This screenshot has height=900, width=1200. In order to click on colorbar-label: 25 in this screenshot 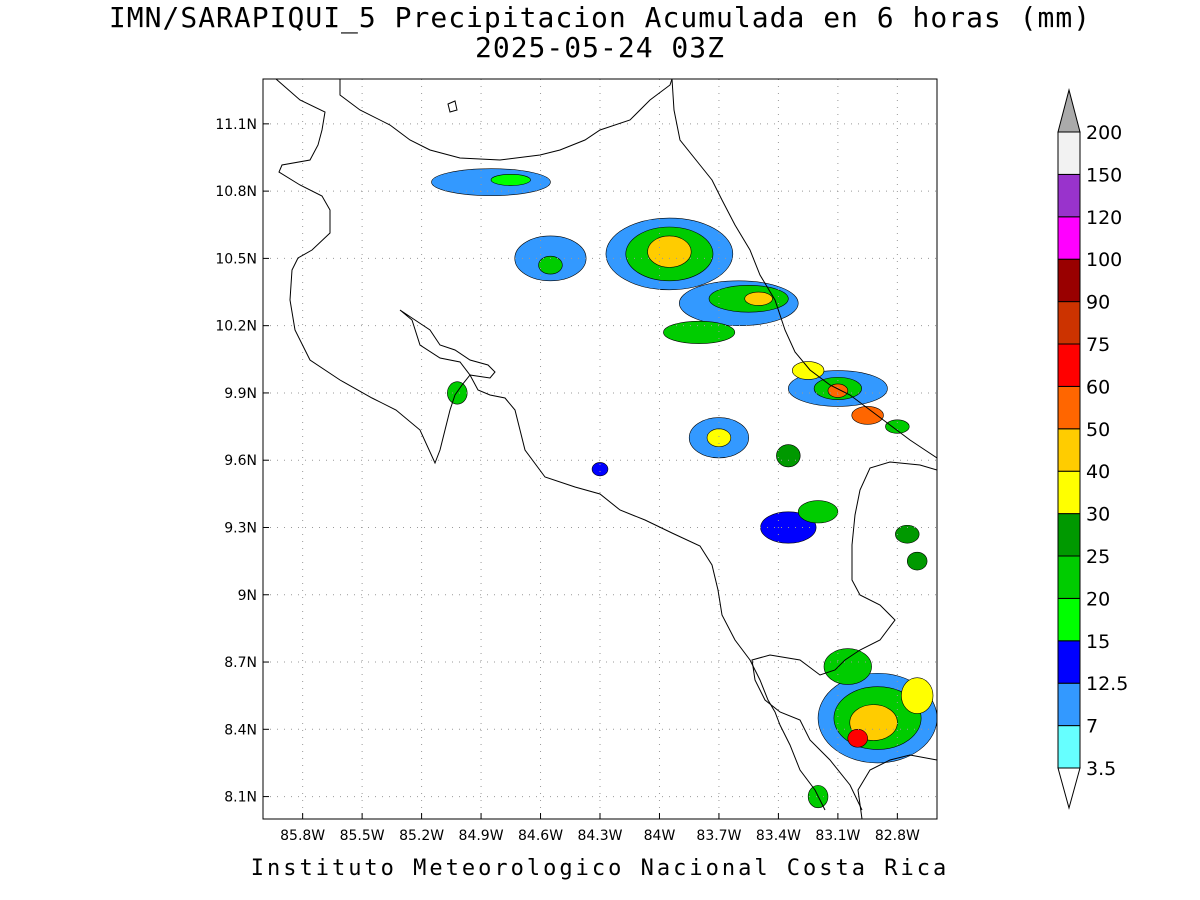, I will do `click(1098, 557)`.